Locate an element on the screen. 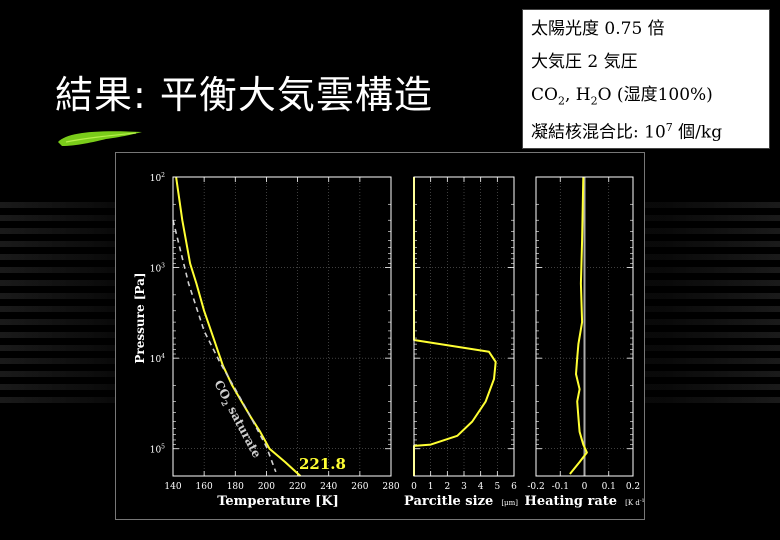  xtick-label-2-1: -0.1 is located at coordinates (560, 487).